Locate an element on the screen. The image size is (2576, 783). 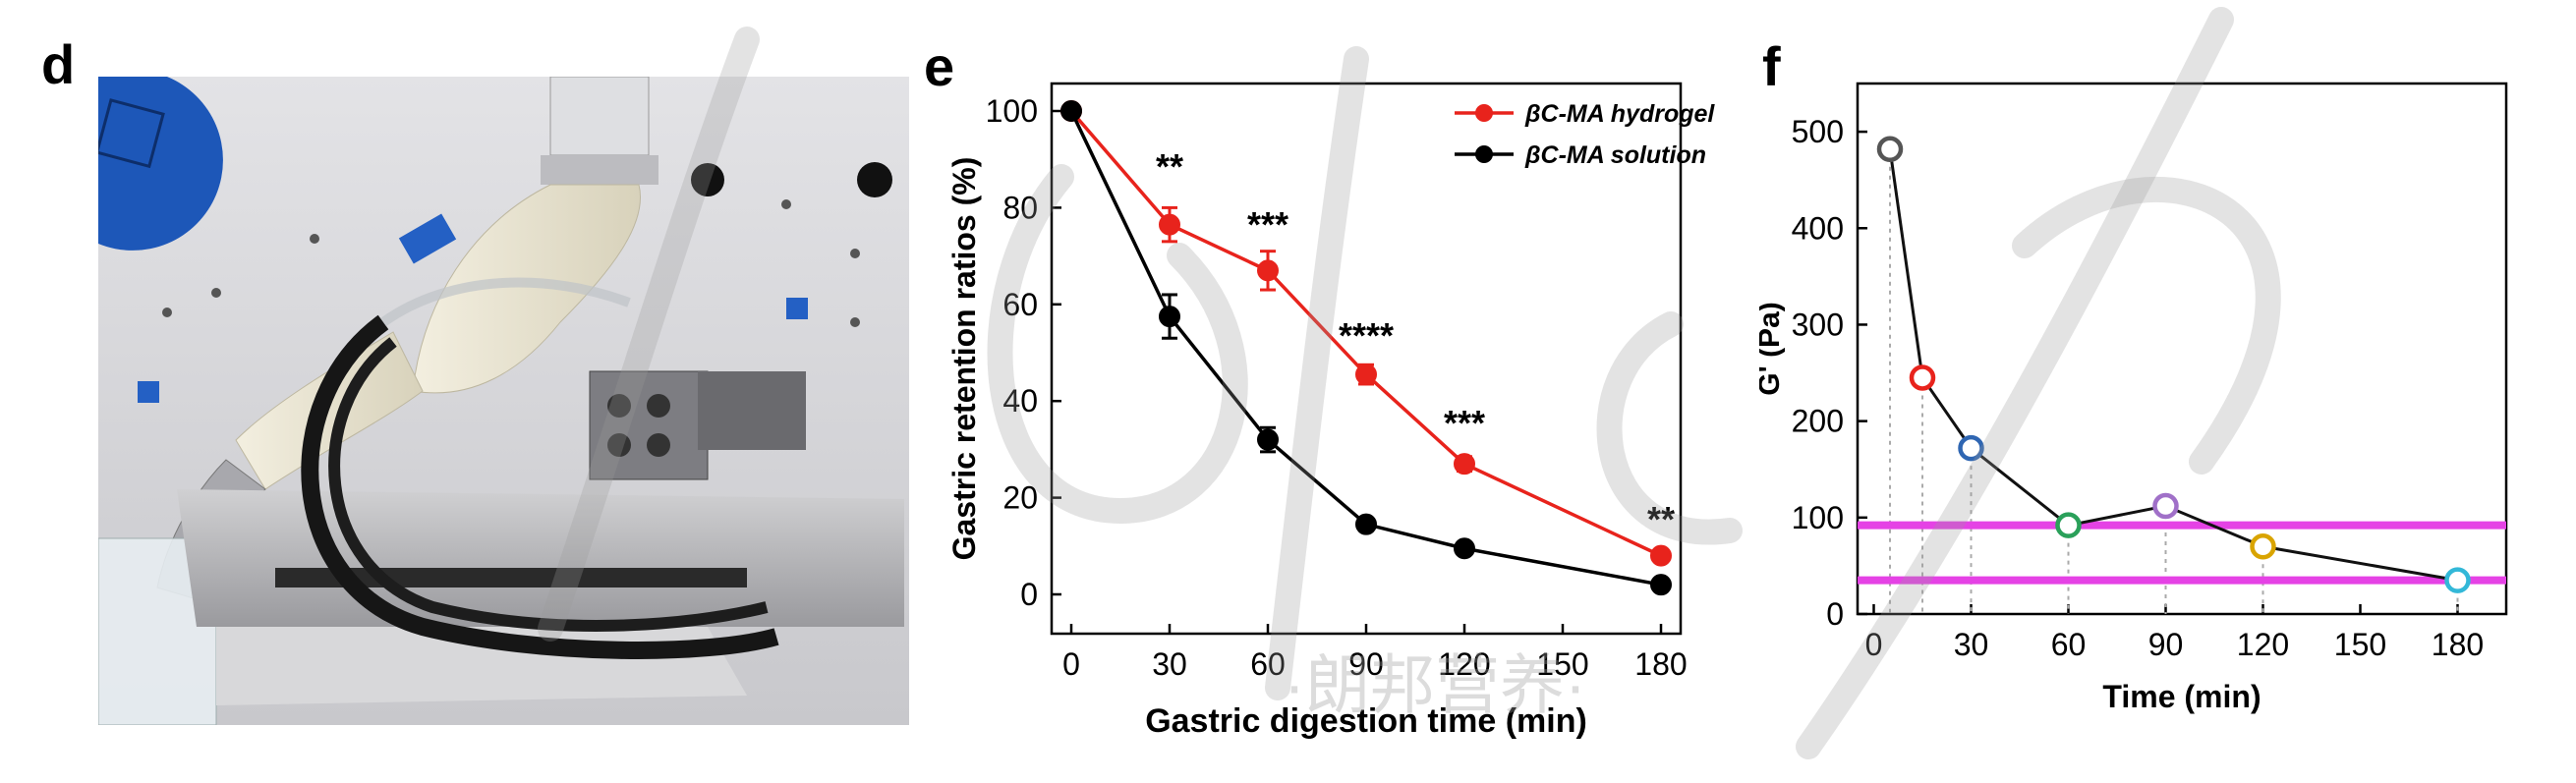
y-tick-label: 40 is located at coordinates (1020, 401).